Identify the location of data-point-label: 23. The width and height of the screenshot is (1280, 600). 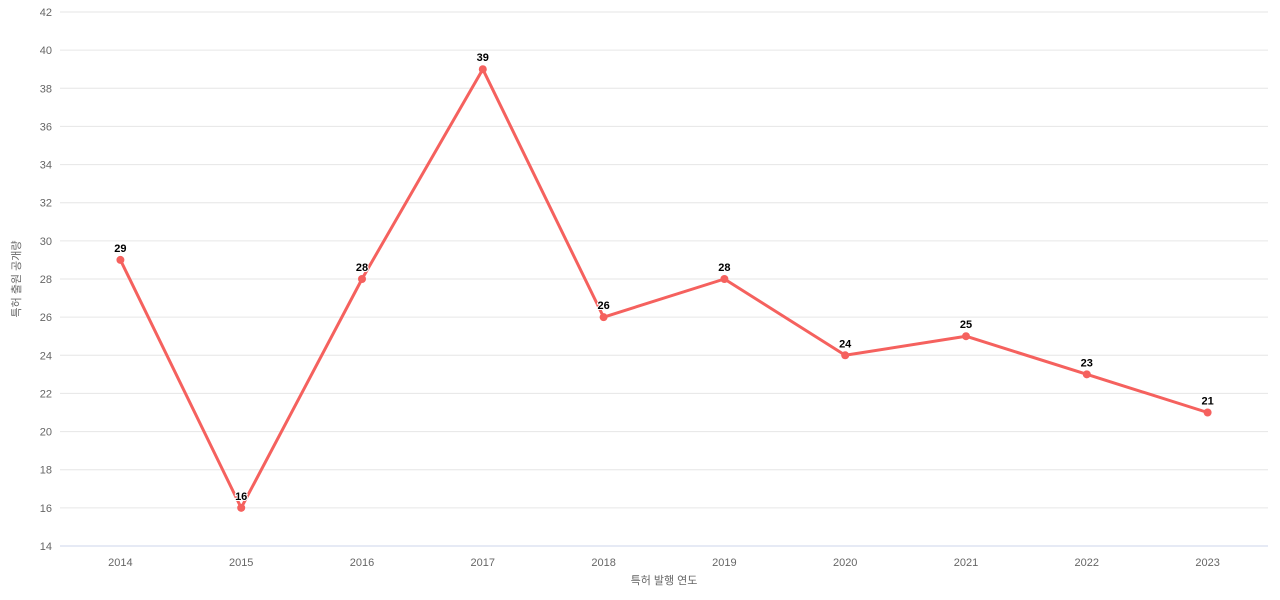
(1087, 363).